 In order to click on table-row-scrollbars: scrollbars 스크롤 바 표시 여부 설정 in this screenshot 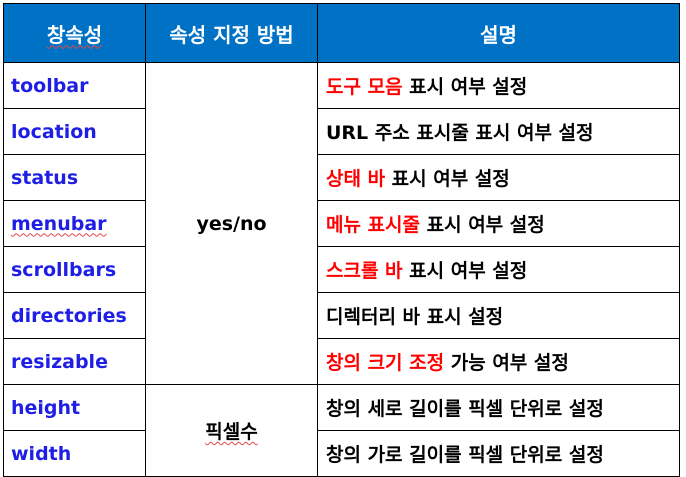, I will do `click(341, 269)`.